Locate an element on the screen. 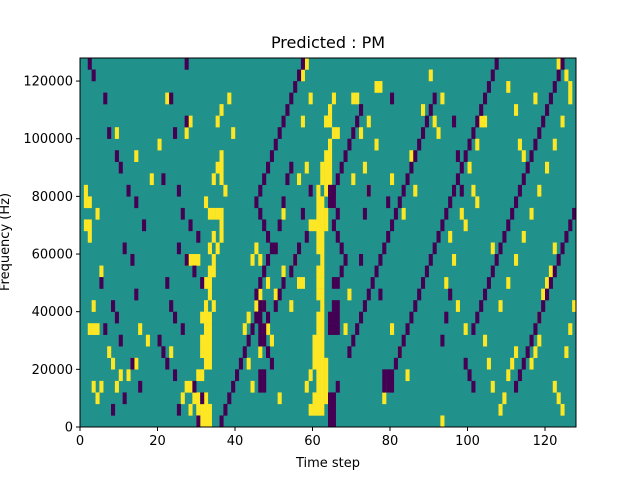 Image resolution: width=640 pixels, height=480 pixels. y-axis-label: Frequency (Hz) is located at coordinates (6, 242).